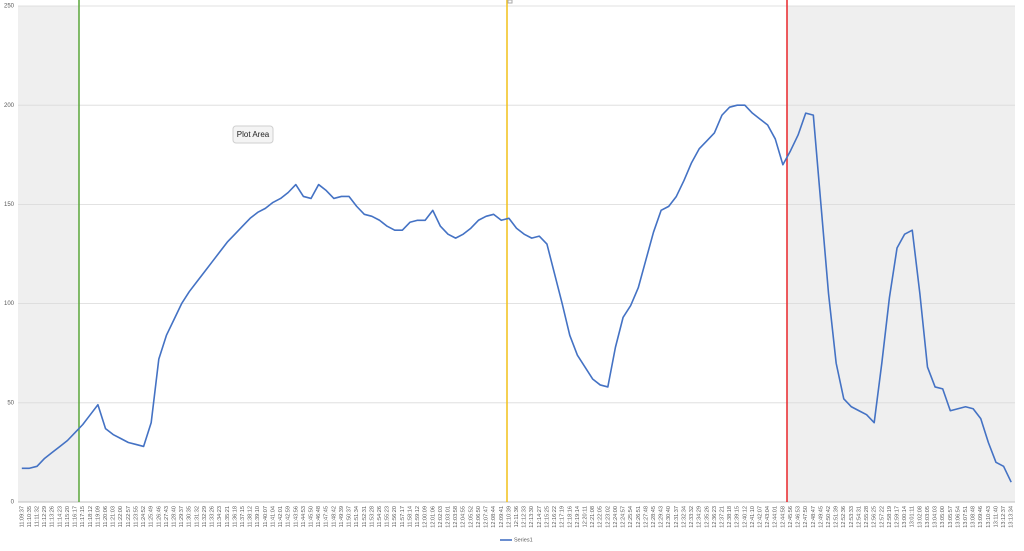 This screenshot has width=1024, height=551. Describe the element at coordinates (83, 516) in the screenshot. I see `x-tick-label: 11:17:15` at that location.